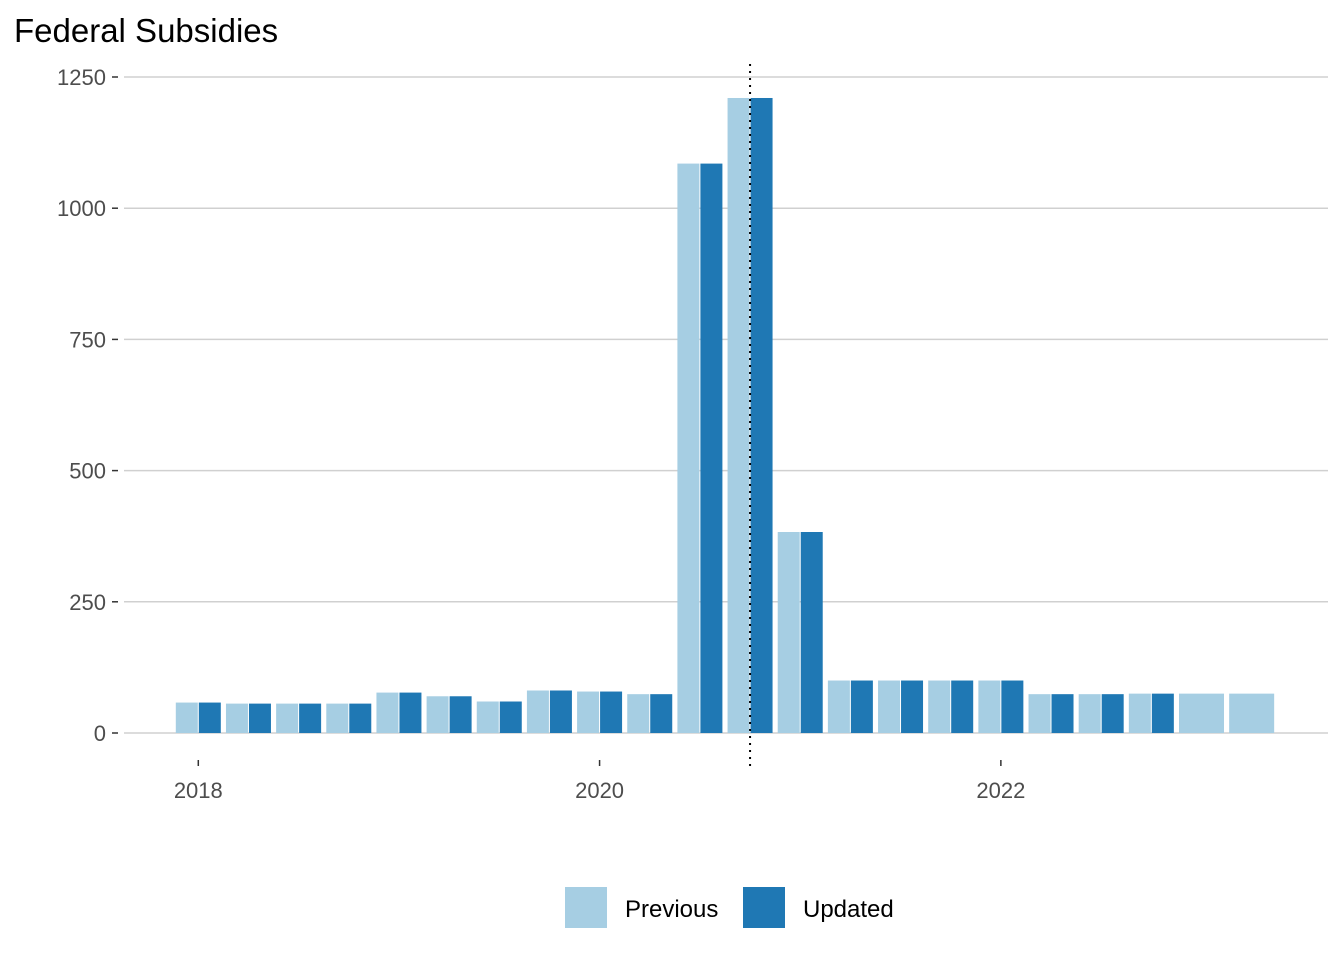 The image size is (1344, 960). I want to click on bar-updated-2021-Q2, so click(861, 706).